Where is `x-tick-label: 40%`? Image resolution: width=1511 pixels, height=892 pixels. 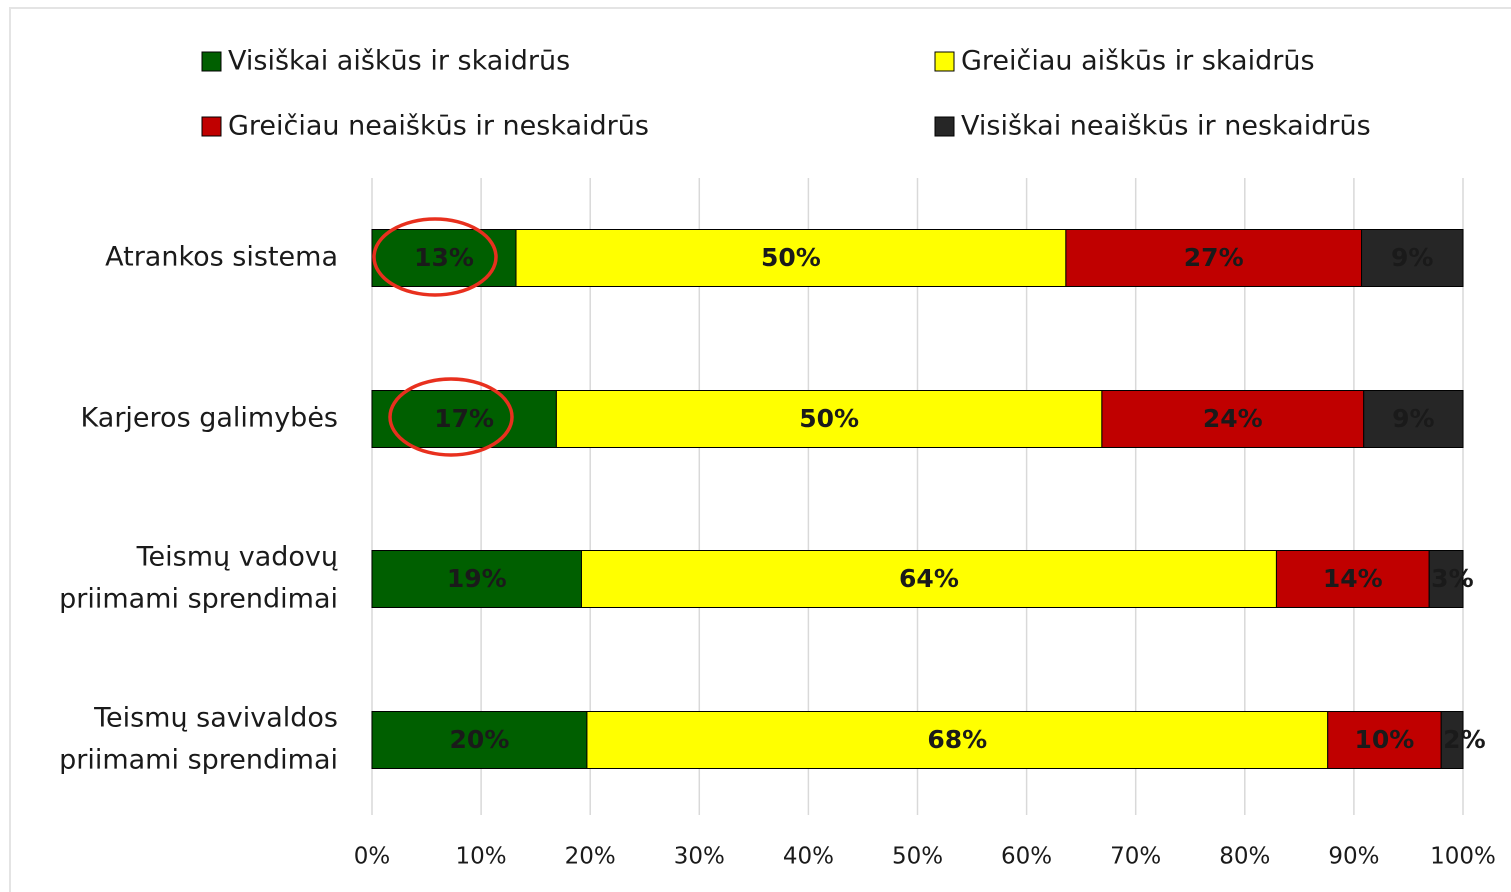 x-tick-label: 40% is located at coordinates (808, 857).